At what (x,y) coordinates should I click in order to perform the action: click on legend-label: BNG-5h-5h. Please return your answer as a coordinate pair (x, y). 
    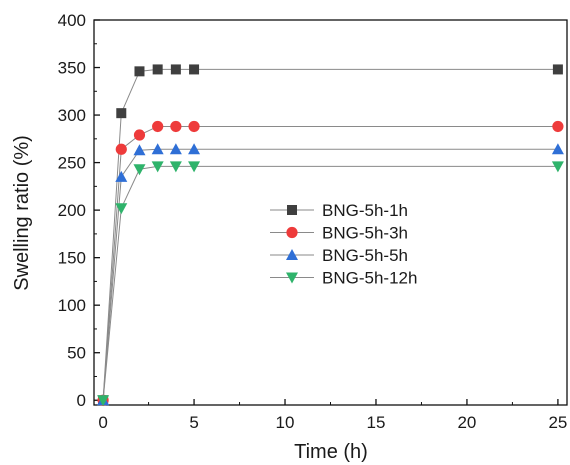
    Looking at the image, I should click on (365, 255).